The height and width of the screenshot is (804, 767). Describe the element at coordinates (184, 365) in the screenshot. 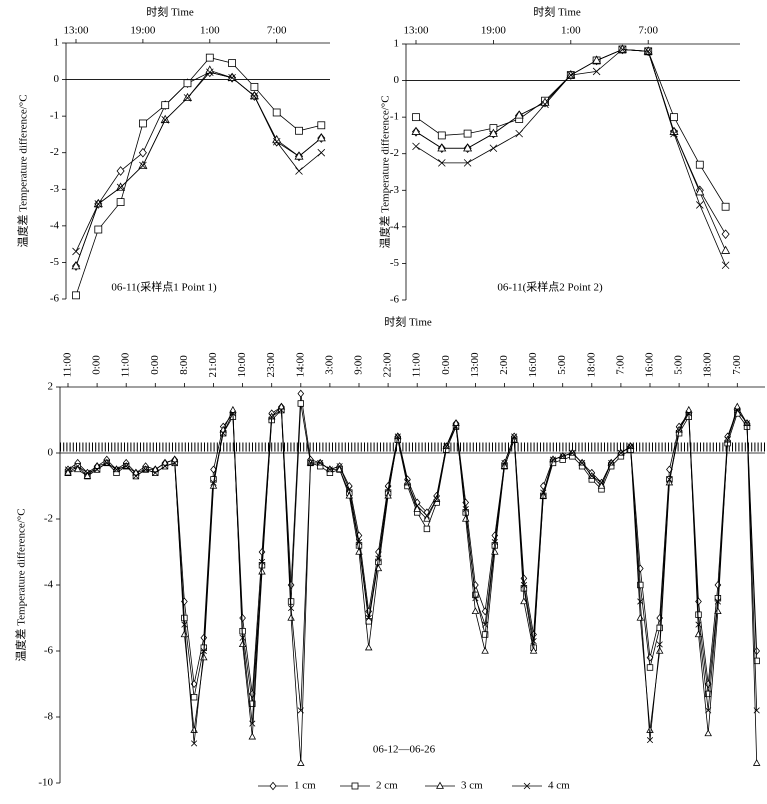

I see `x-tick-label: 8:00` at that location.